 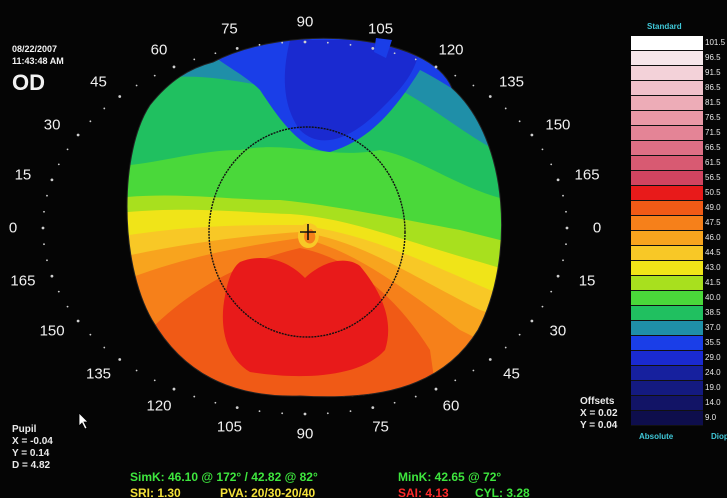 What do you see at coordinates (713, 312) in the screenshot?
I see `legend-value: 38.5` at bounding box center [713, 312].